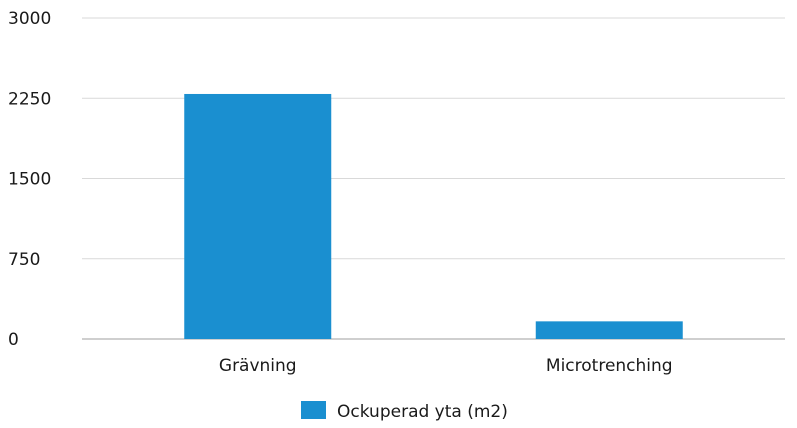  I want to click on x-category-label: Microtrenching, so click(609, 366).